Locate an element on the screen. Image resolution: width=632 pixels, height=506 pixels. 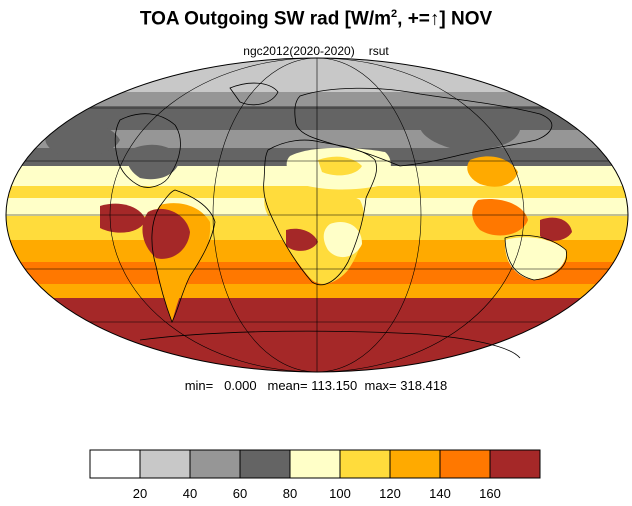
stats-line: min= 0.000 mean= 113.150 max= 318.418 is located at coordinates (316, 385).